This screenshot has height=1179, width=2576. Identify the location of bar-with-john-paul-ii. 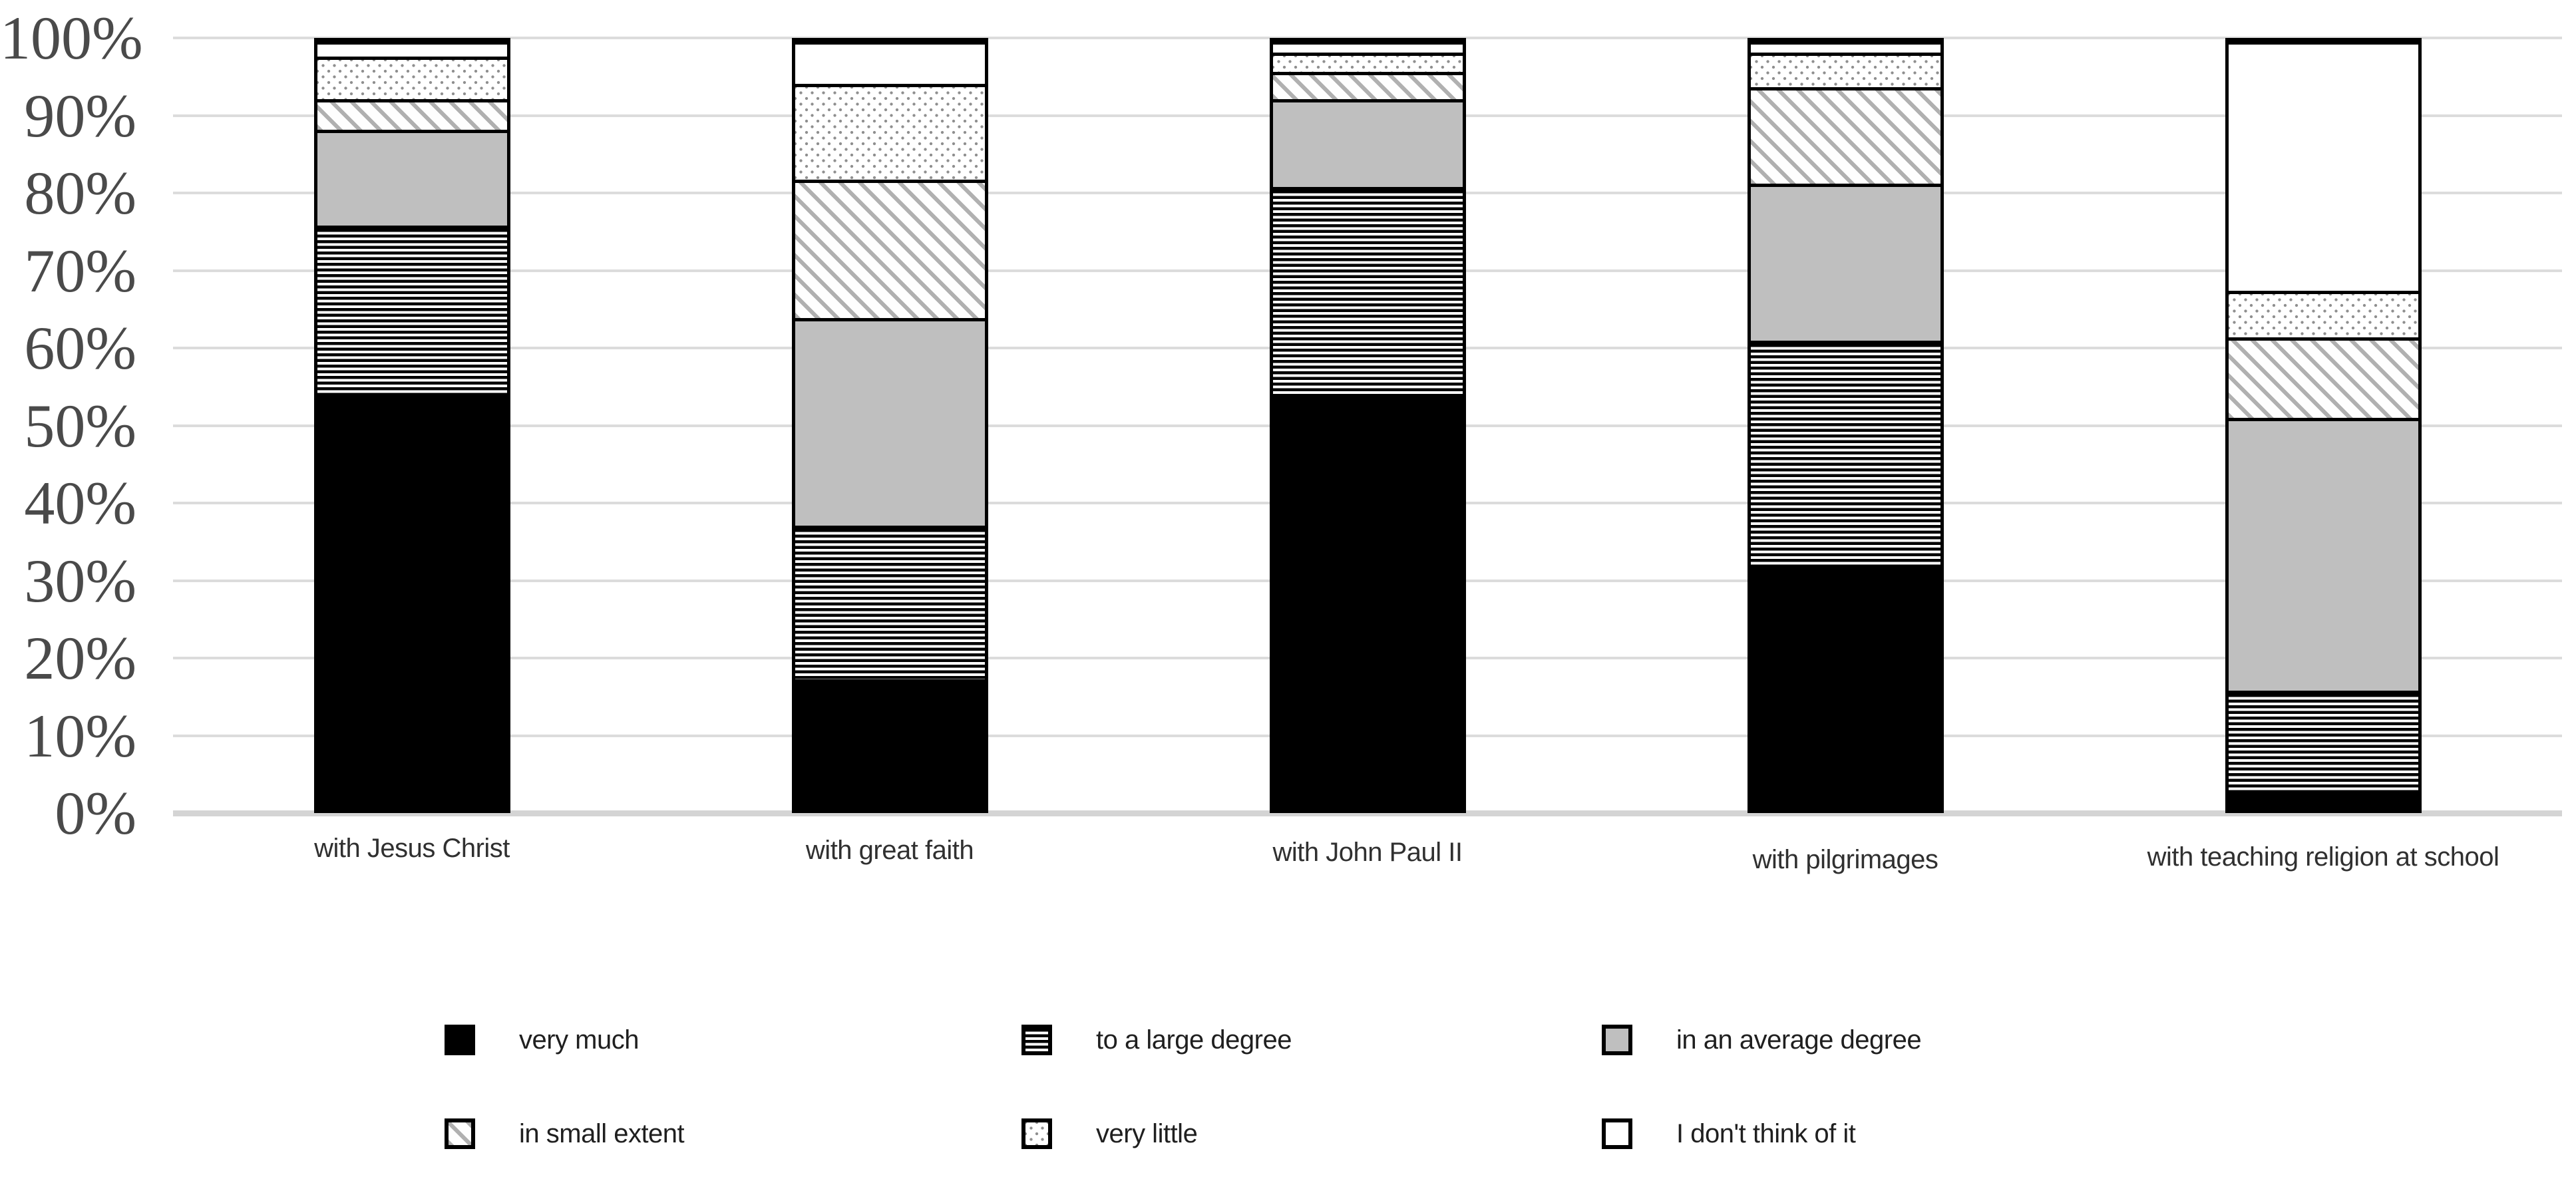
(1368, 425).